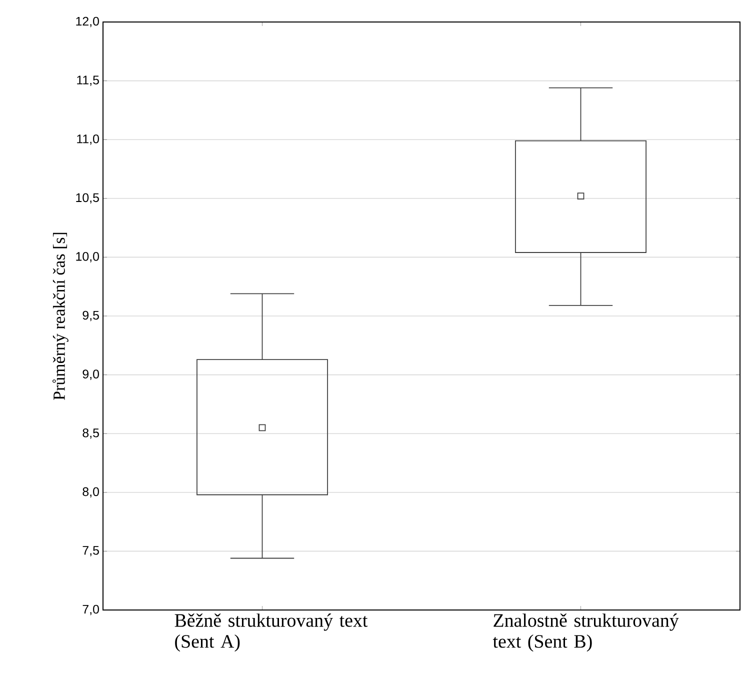  What do you see at coordinates (88, 139) in the screenshot?
I see `y-tick-label: 11,0` at bounding box center [88, 139].